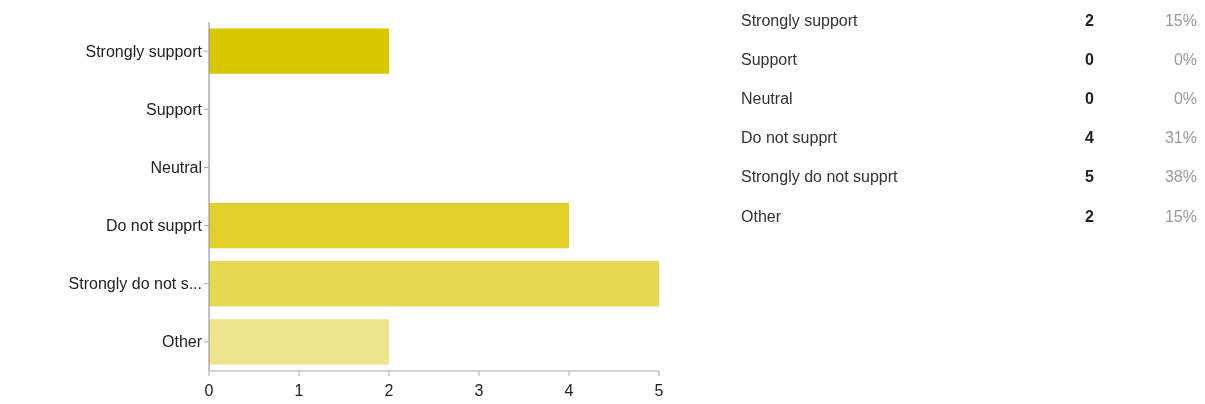  What do you see at coordinates (769, 59) in the screenshot?
I see `category-label: Support` at bounding box center [769, 59].